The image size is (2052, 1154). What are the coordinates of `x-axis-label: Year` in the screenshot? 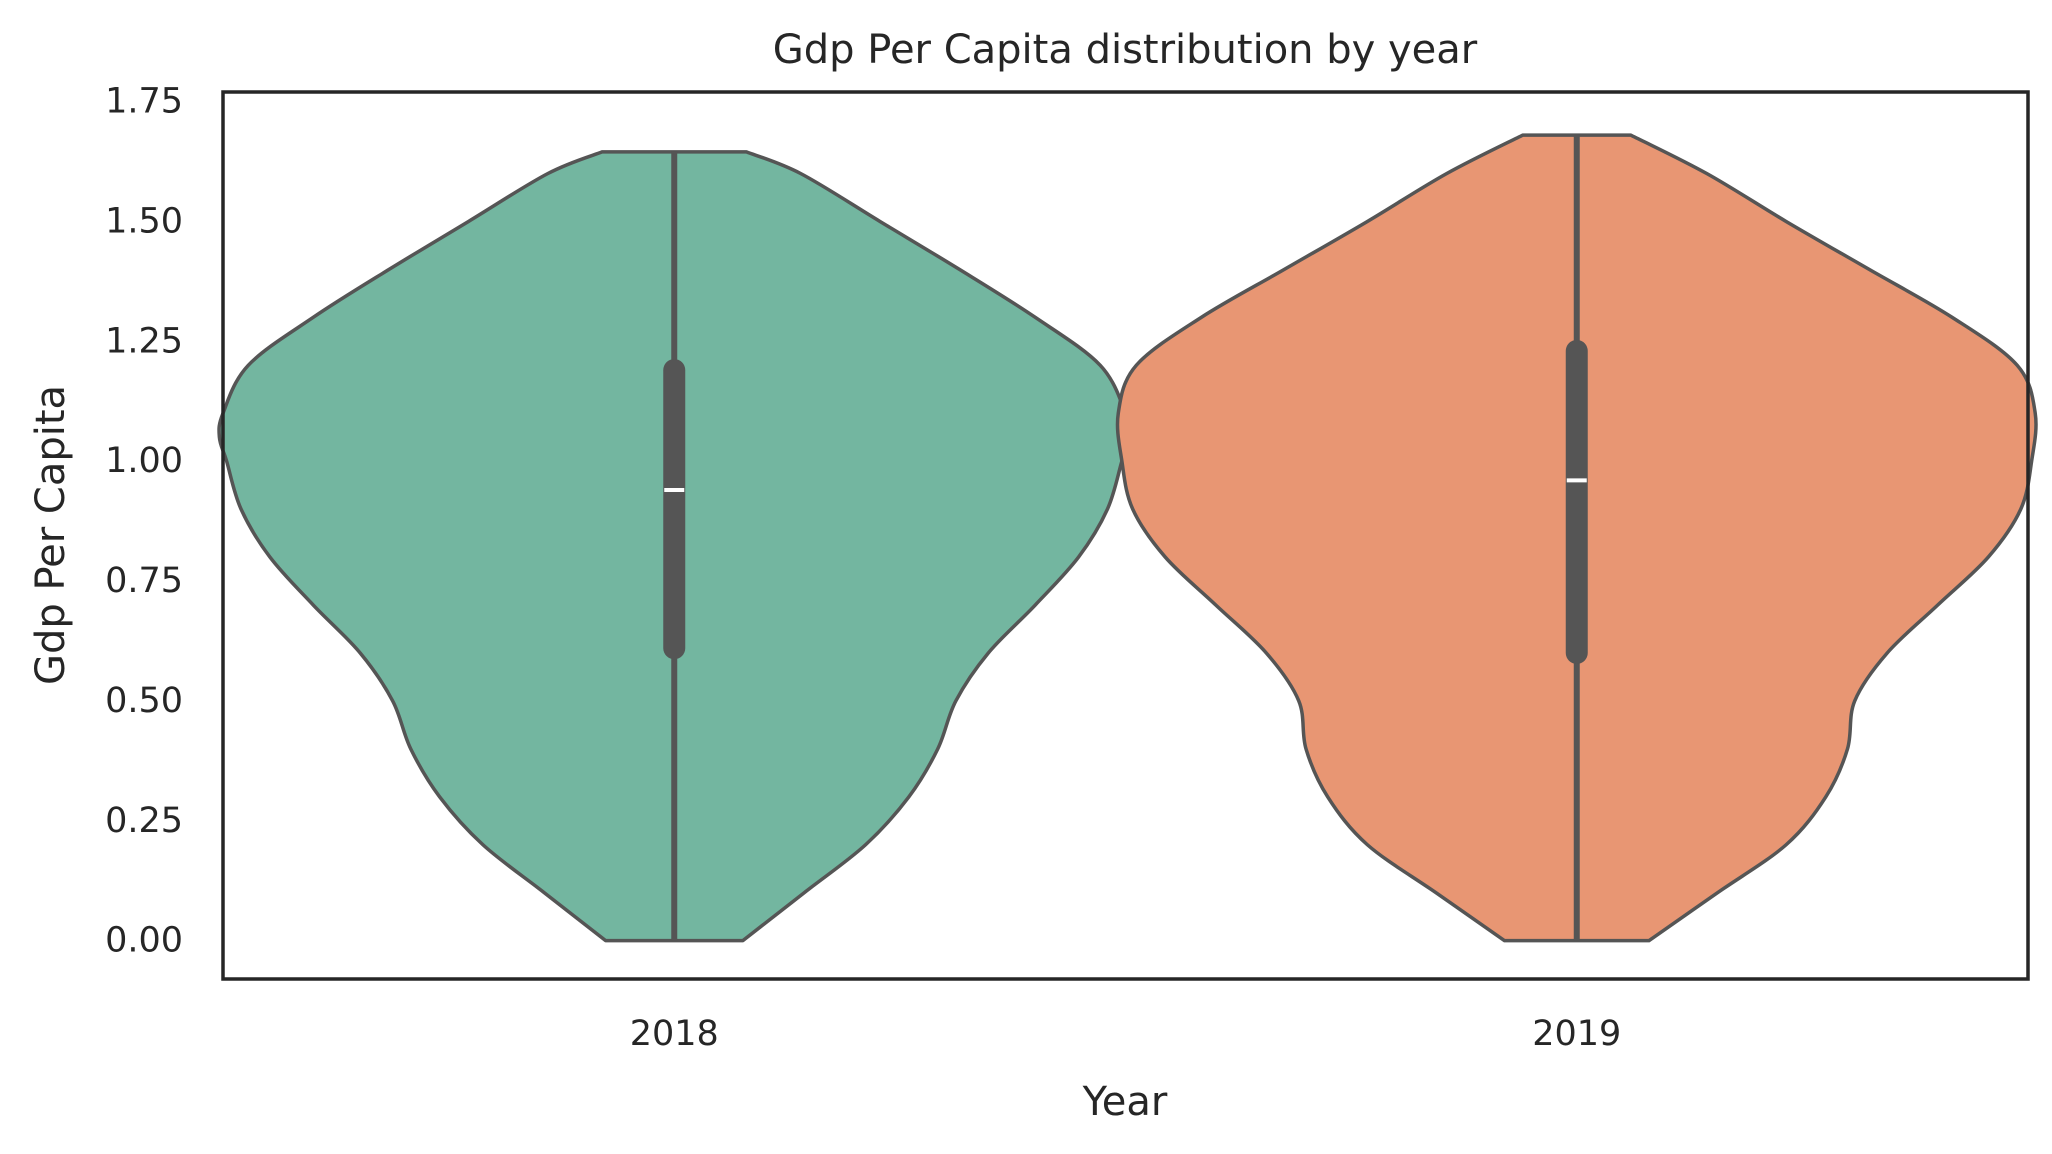 It's located at (1125, 1102).